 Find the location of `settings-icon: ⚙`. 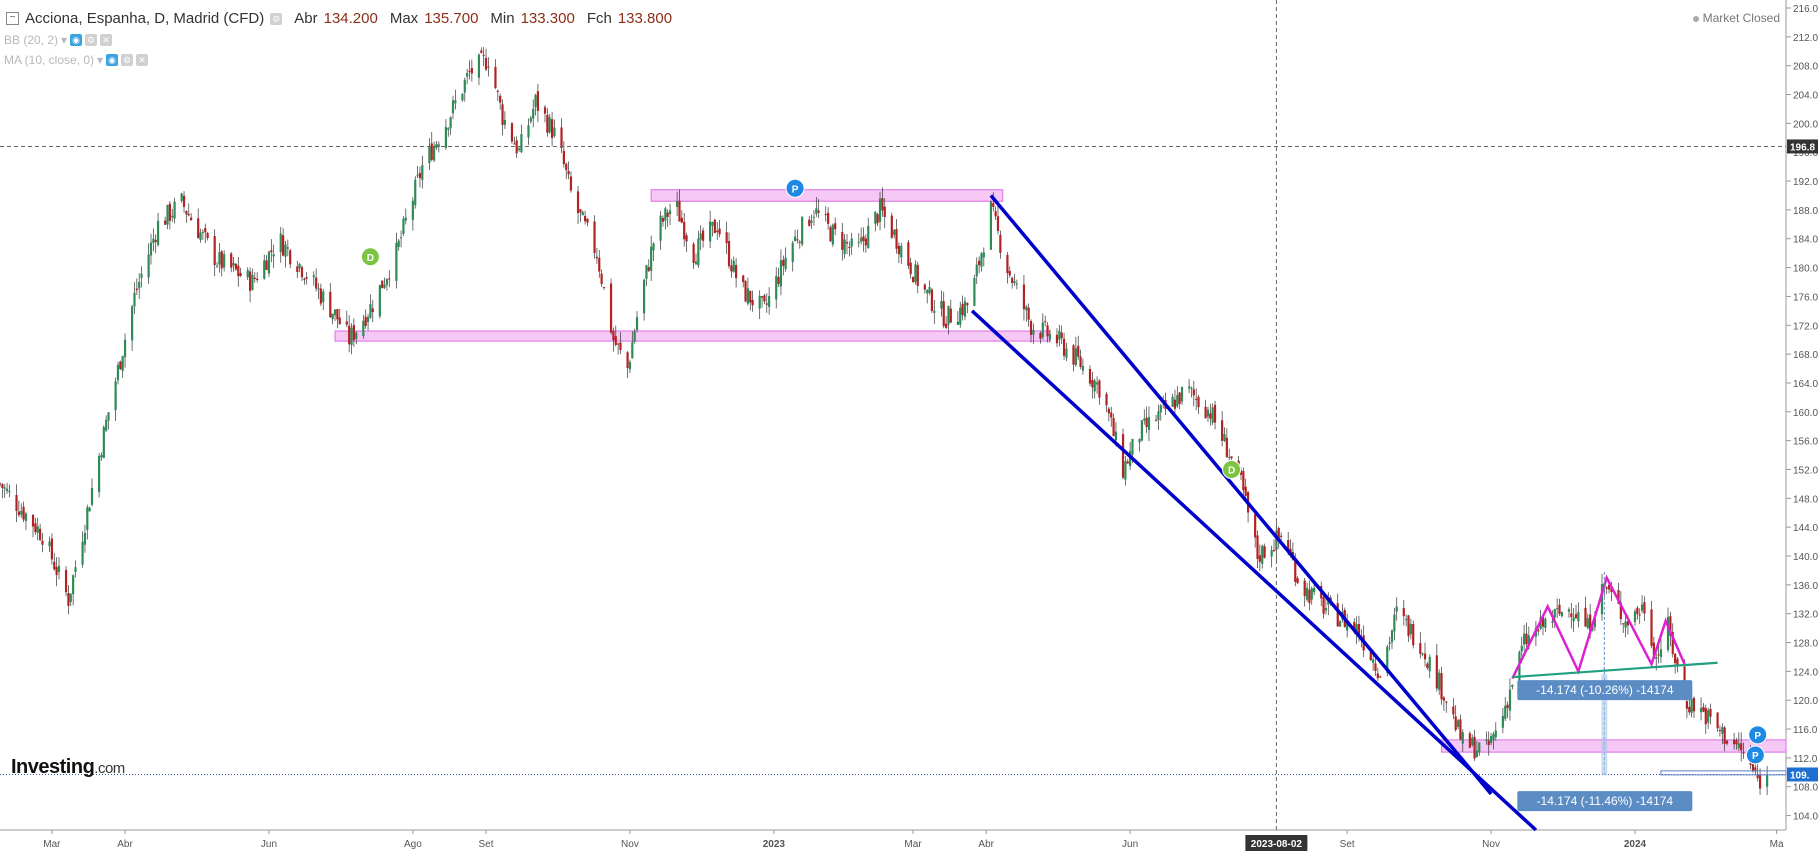

settings-icon: ⚙ is located at coordinates (276, 18).